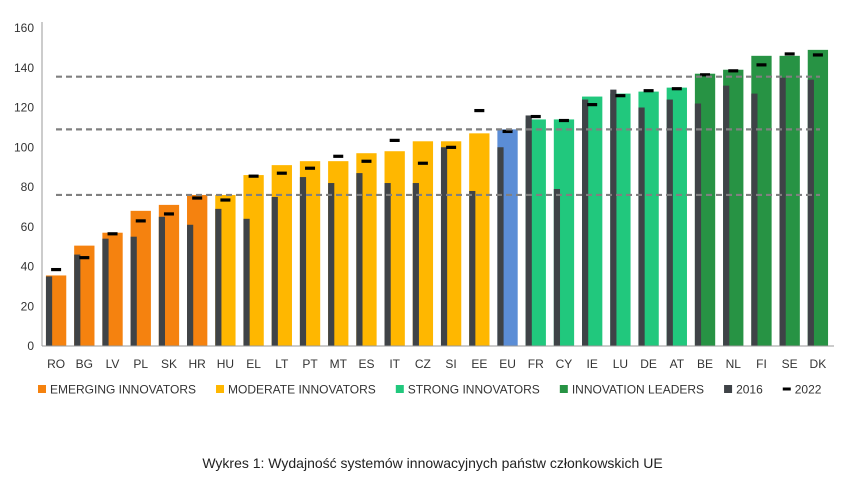 The height and width of the screenshot is (478, 865). I want to click on bar-2016-be, so click(698, 225).